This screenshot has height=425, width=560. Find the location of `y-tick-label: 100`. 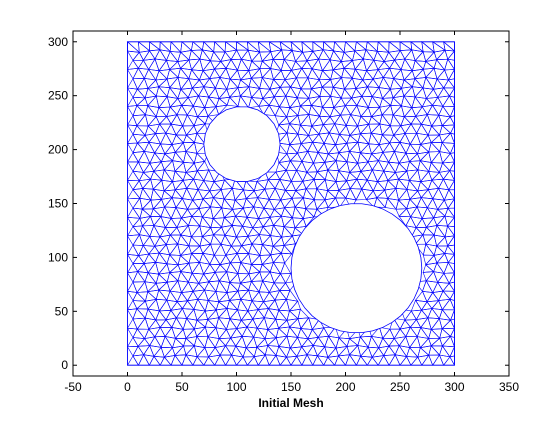

y-tick-label: 100 is located at coordinates (58, 257).